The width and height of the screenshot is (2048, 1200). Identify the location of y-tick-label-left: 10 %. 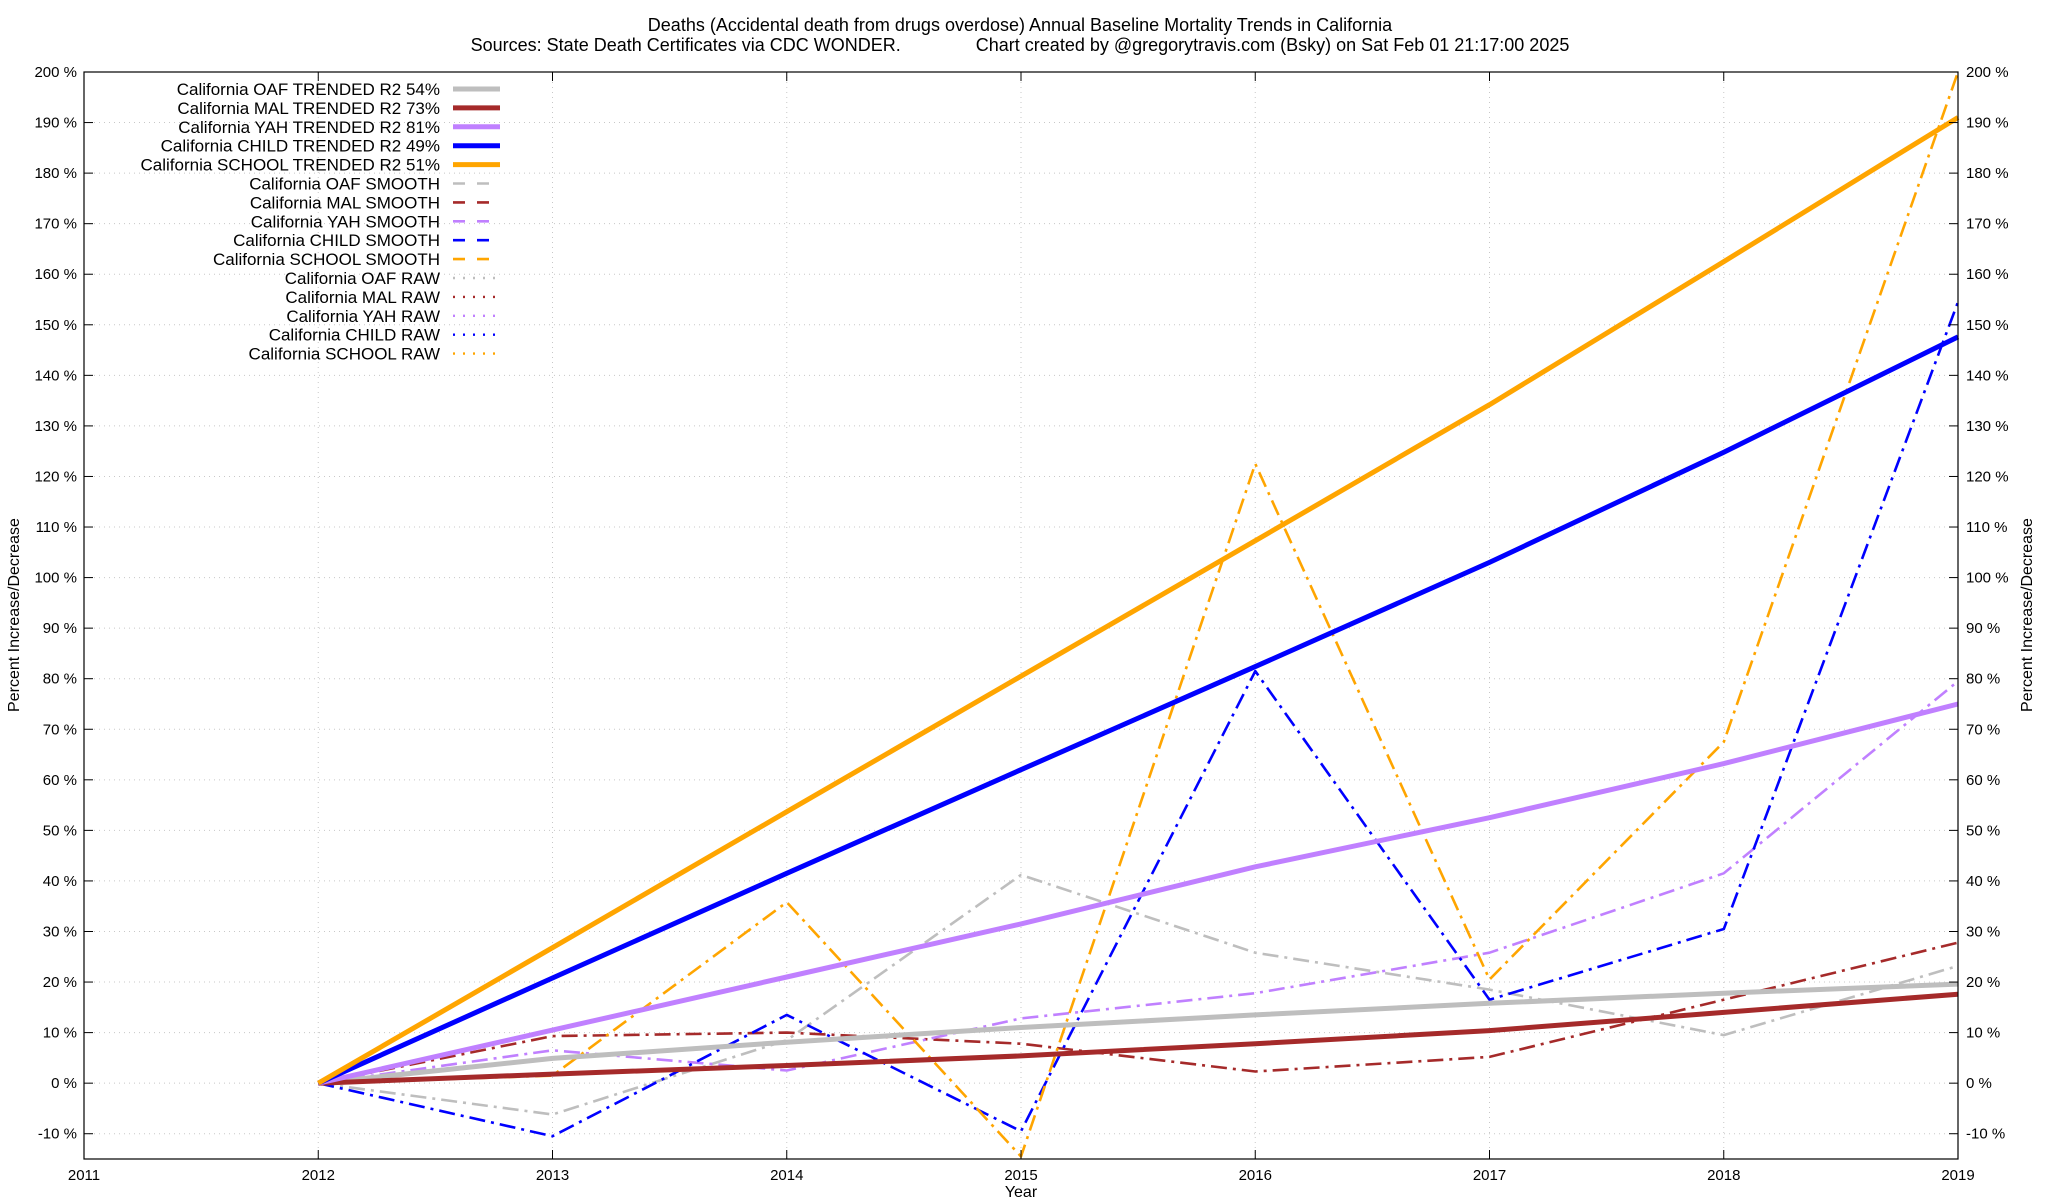
(60, 1033).